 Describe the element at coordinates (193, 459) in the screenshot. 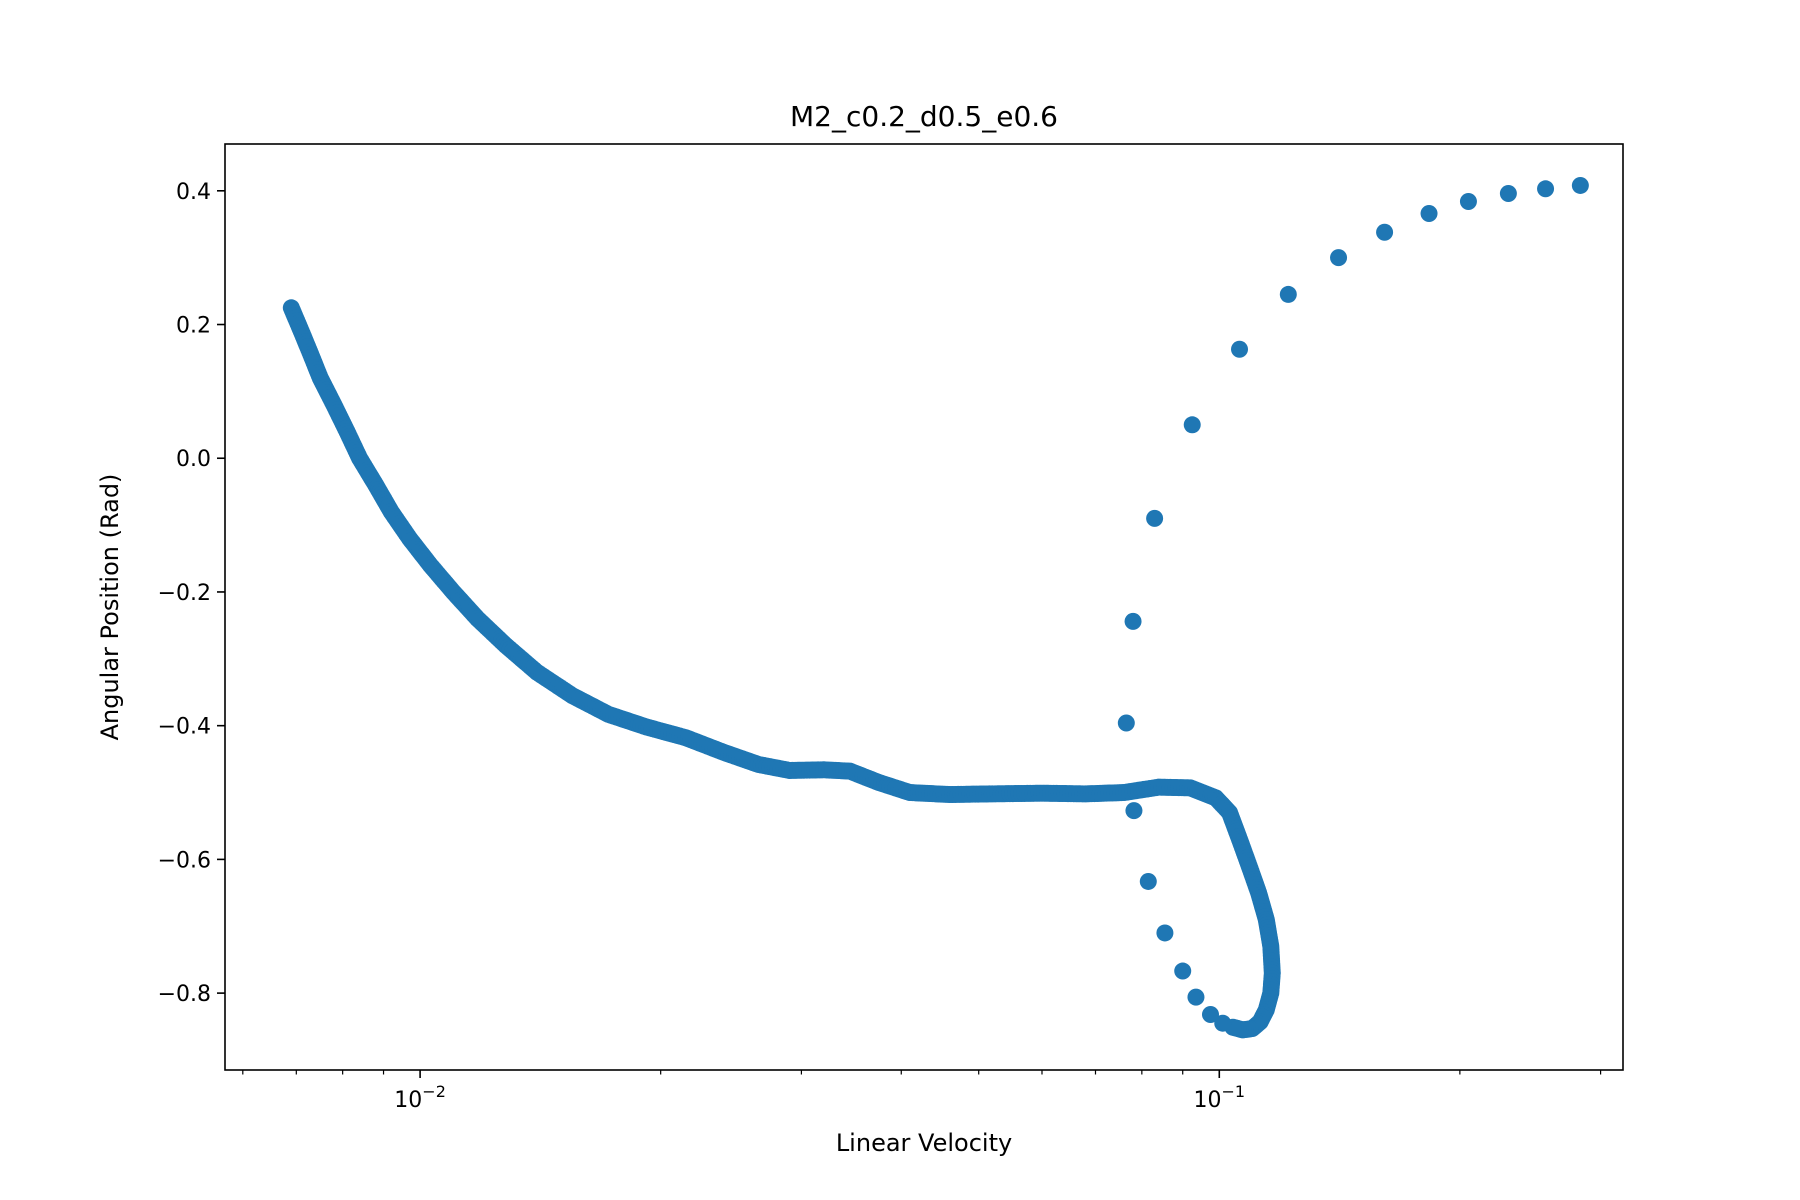

I see `y-tick-label: 0.0` at that location.